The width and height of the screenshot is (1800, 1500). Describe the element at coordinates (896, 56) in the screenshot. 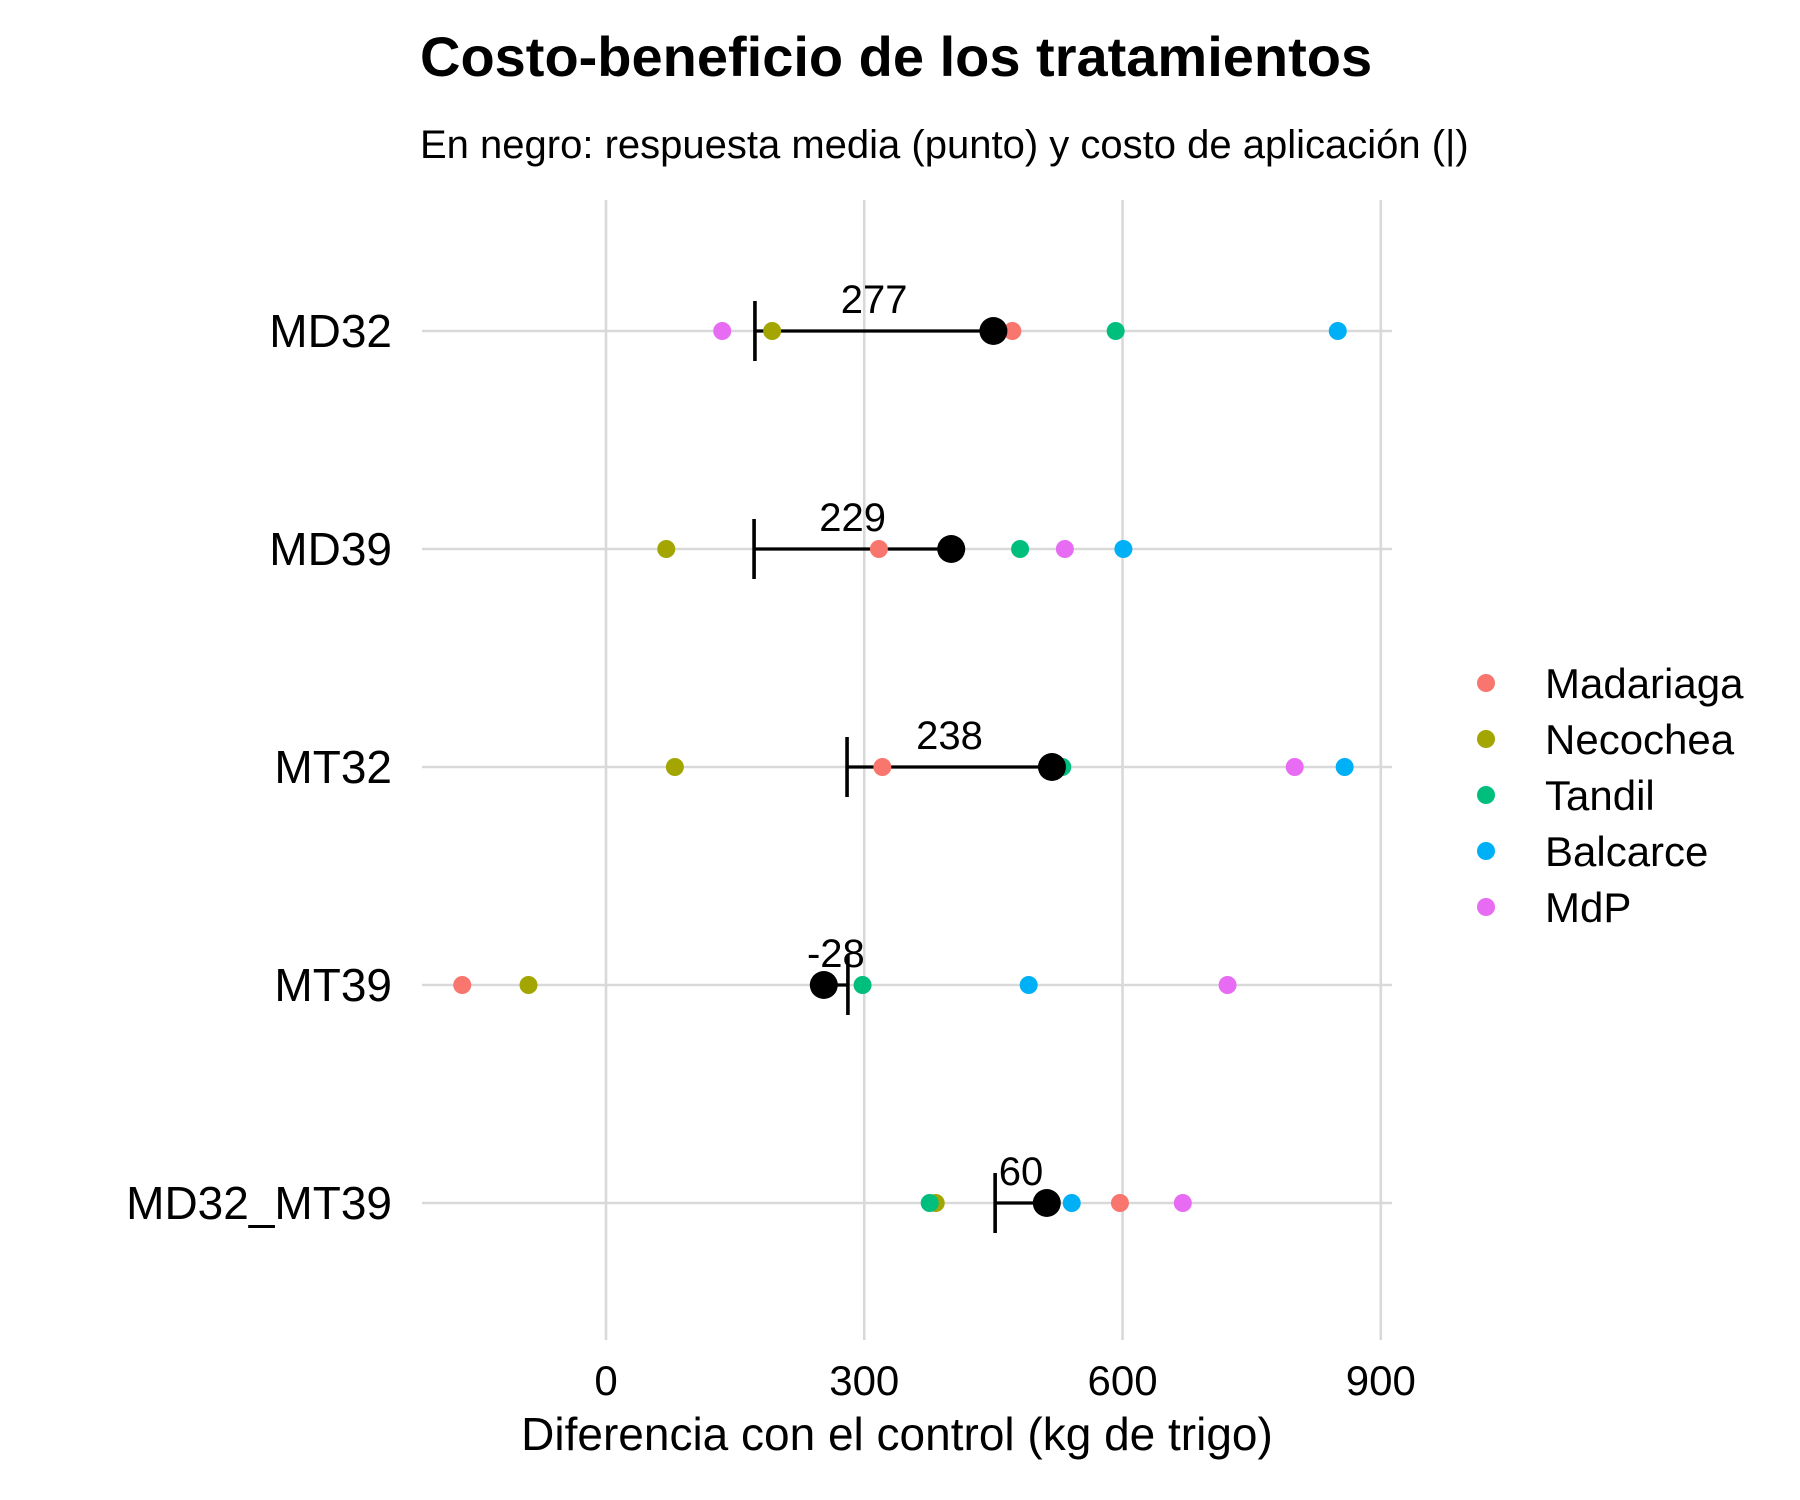

I see `chart-title: Costo-beneficio de los tratamientos` at that location.